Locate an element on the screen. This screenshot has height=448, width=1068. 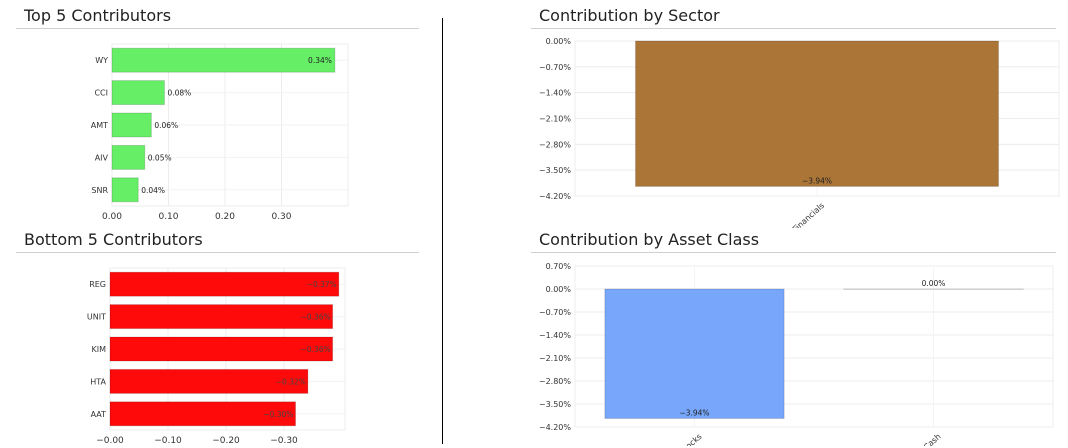
top5-title: Top 5 Contributors is located at coordinates (98, 15).